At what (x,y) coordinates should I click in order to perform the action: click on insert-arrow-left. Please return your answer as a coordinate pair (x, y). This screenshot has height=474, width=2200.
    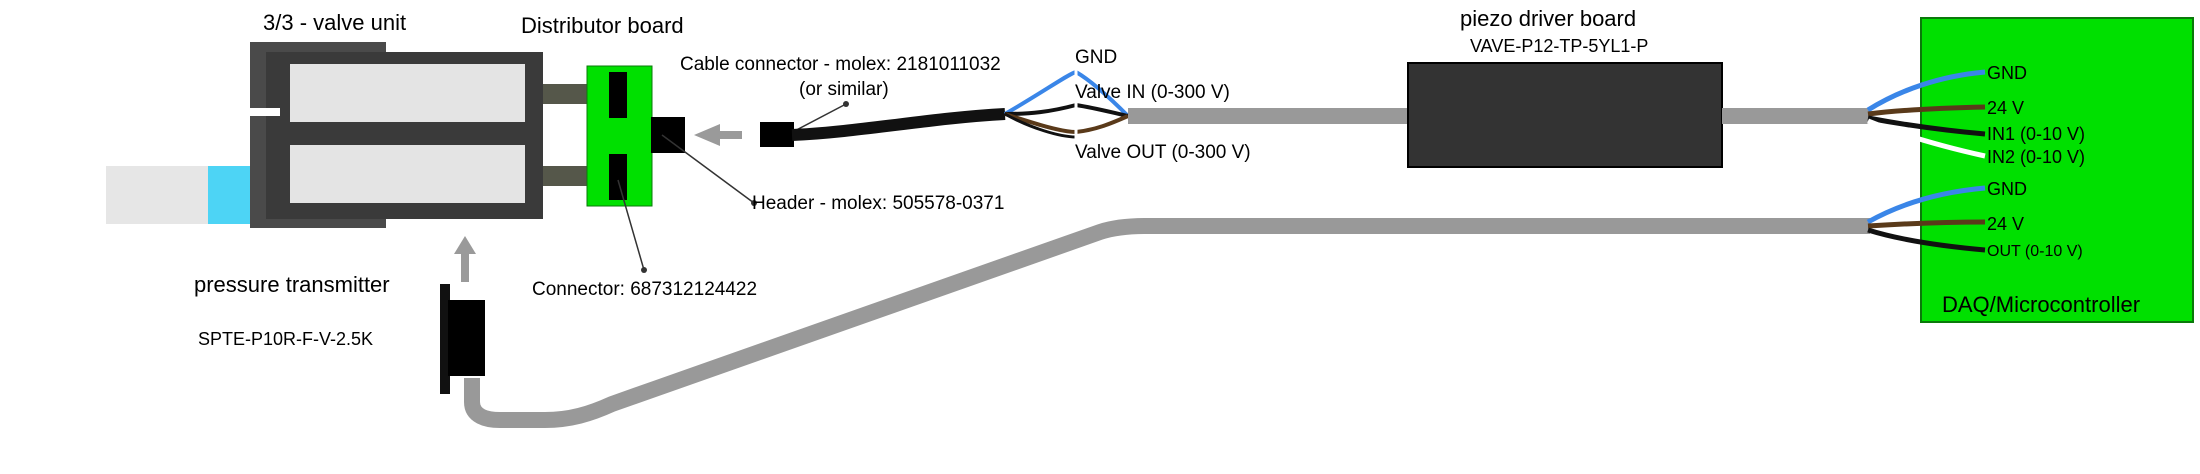
    Looking at the image, I should click on (718, 135).